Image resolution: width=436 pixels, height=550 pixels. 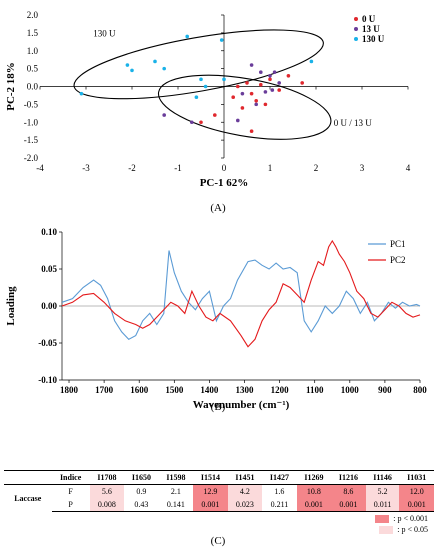 What do you see at coordinates (139, 390) in the screenshot?
I see `x-tick-label: 1600` at bounding box center [139, 390].